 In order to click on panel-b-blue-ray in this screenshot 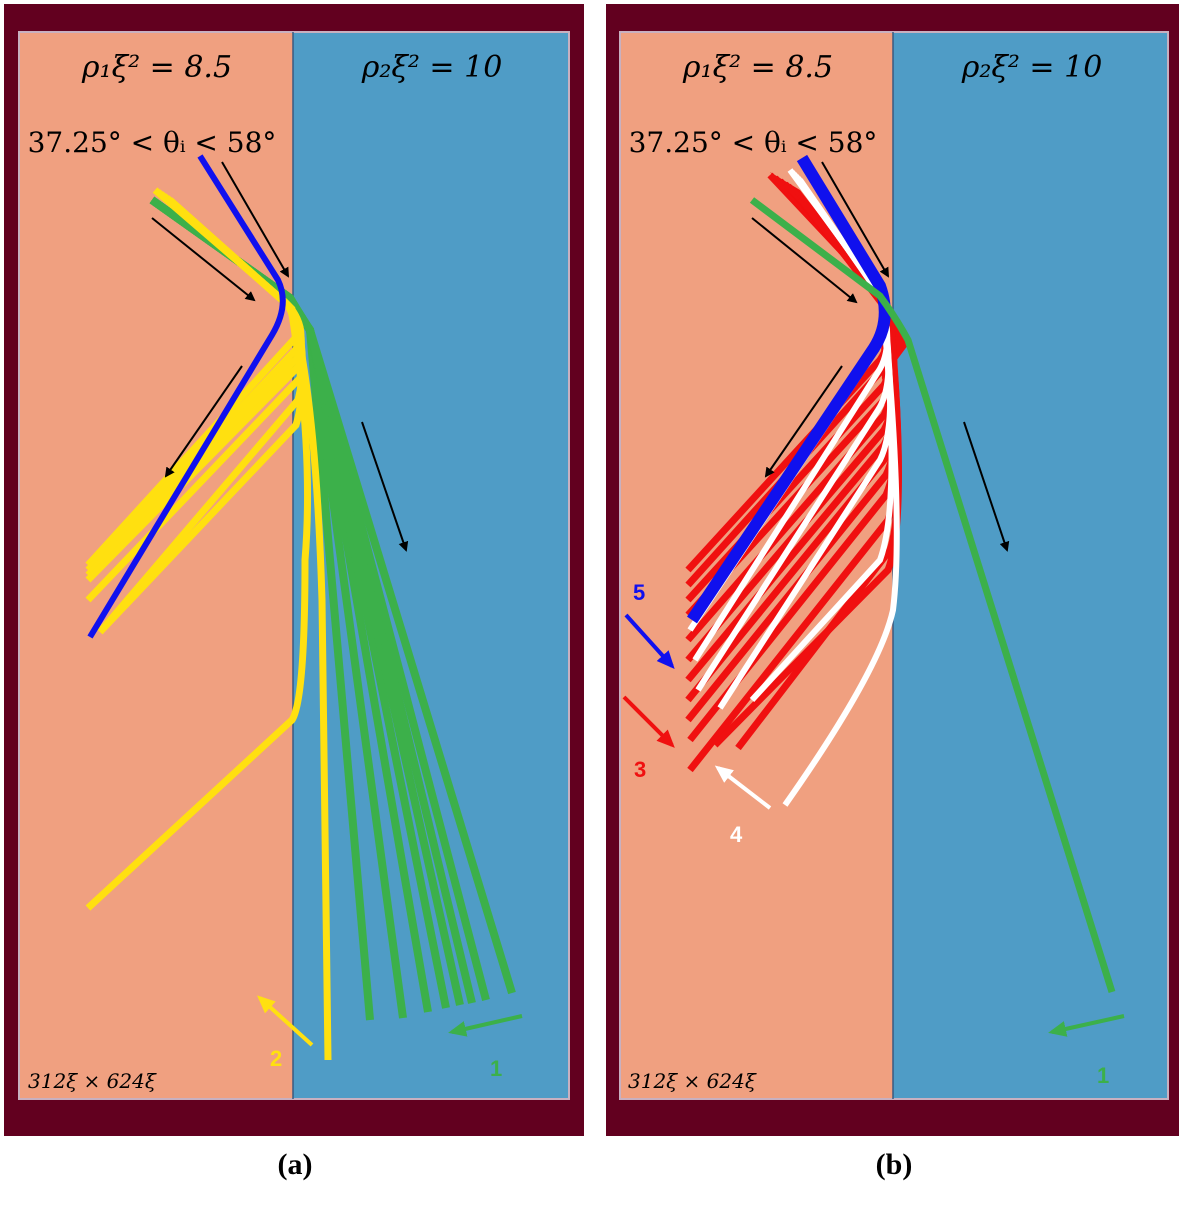, I will do `click(789, 389)`.